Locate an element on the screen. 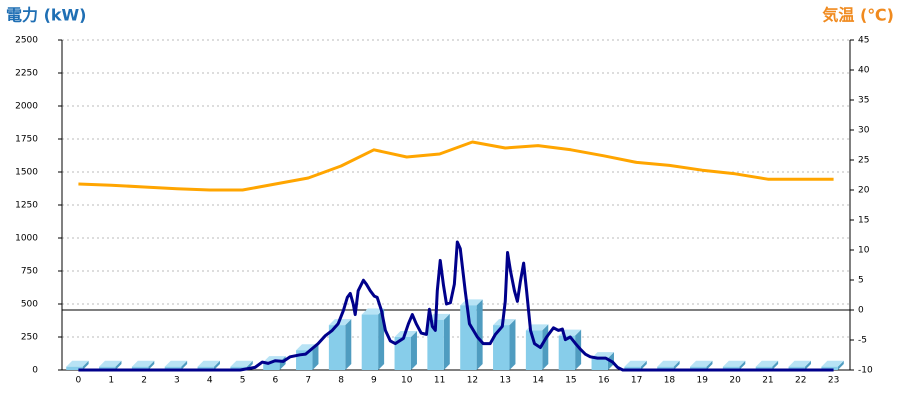  x-tick-label: 19 is located at coordinates (703, 381).